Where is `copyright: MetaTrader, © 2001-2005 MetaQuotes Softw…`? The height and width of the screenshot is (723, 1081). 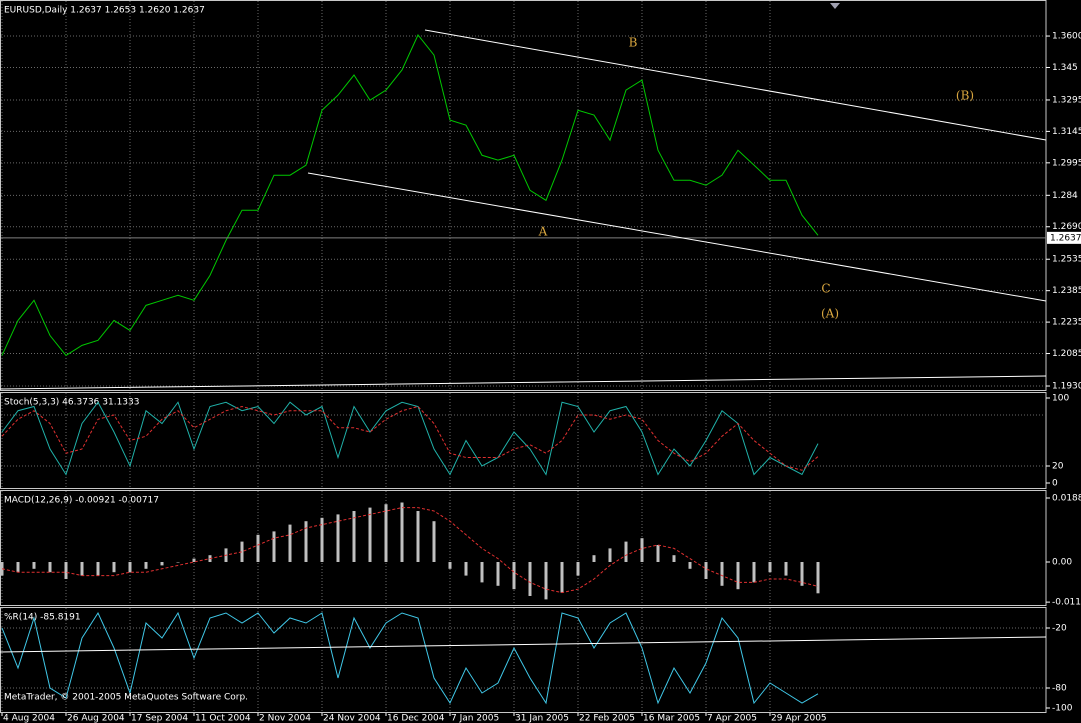 copyright: MetaTrader, © 2001-2005 MetaQuotes Softw… is located at coordinates (126, 698).